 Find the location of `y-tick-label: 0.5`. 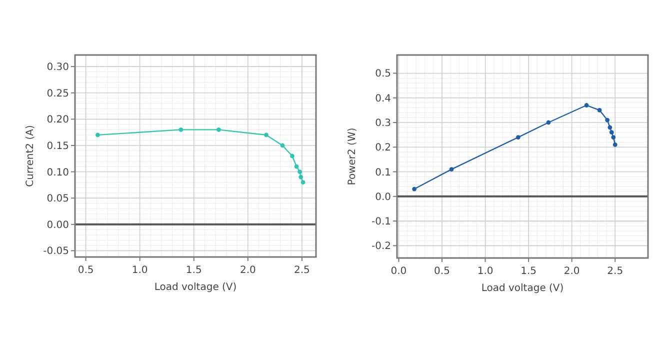

y-tick-label: 0.5 is located at coordinates (383, 74).